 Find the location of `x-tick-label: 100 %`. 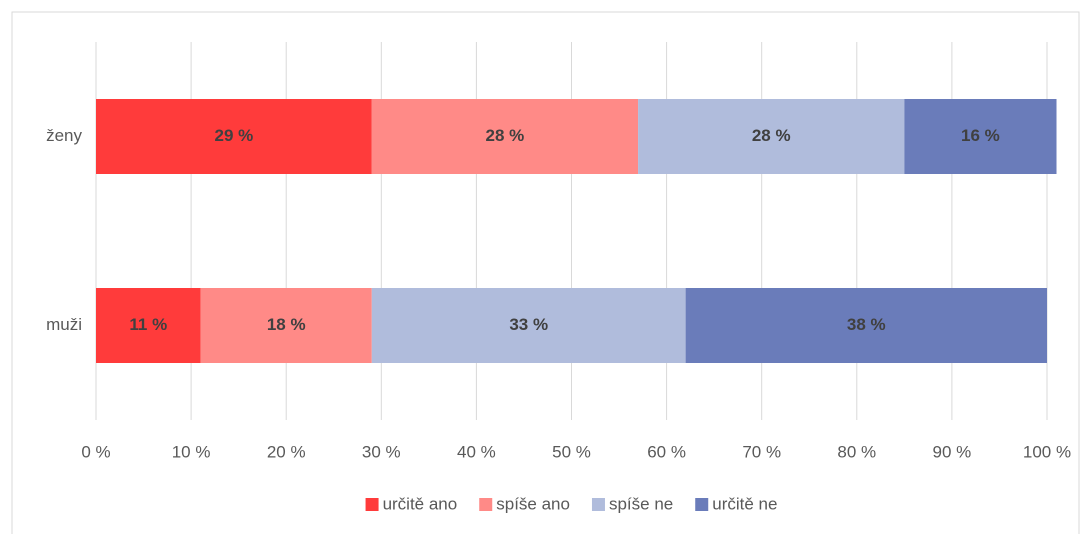

x-tick-label: 100 % is located at coordinates (1047, 451).